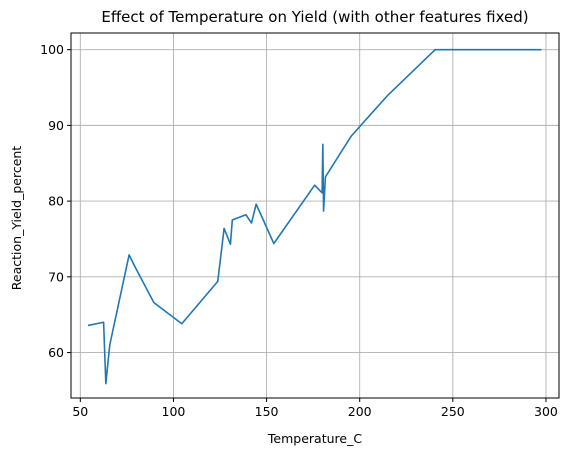 Image resolution: width=571 pixels, height=455 pixels. I want to click on y-axis-ticks: 60 70 80 90 100, so click(55, 201).